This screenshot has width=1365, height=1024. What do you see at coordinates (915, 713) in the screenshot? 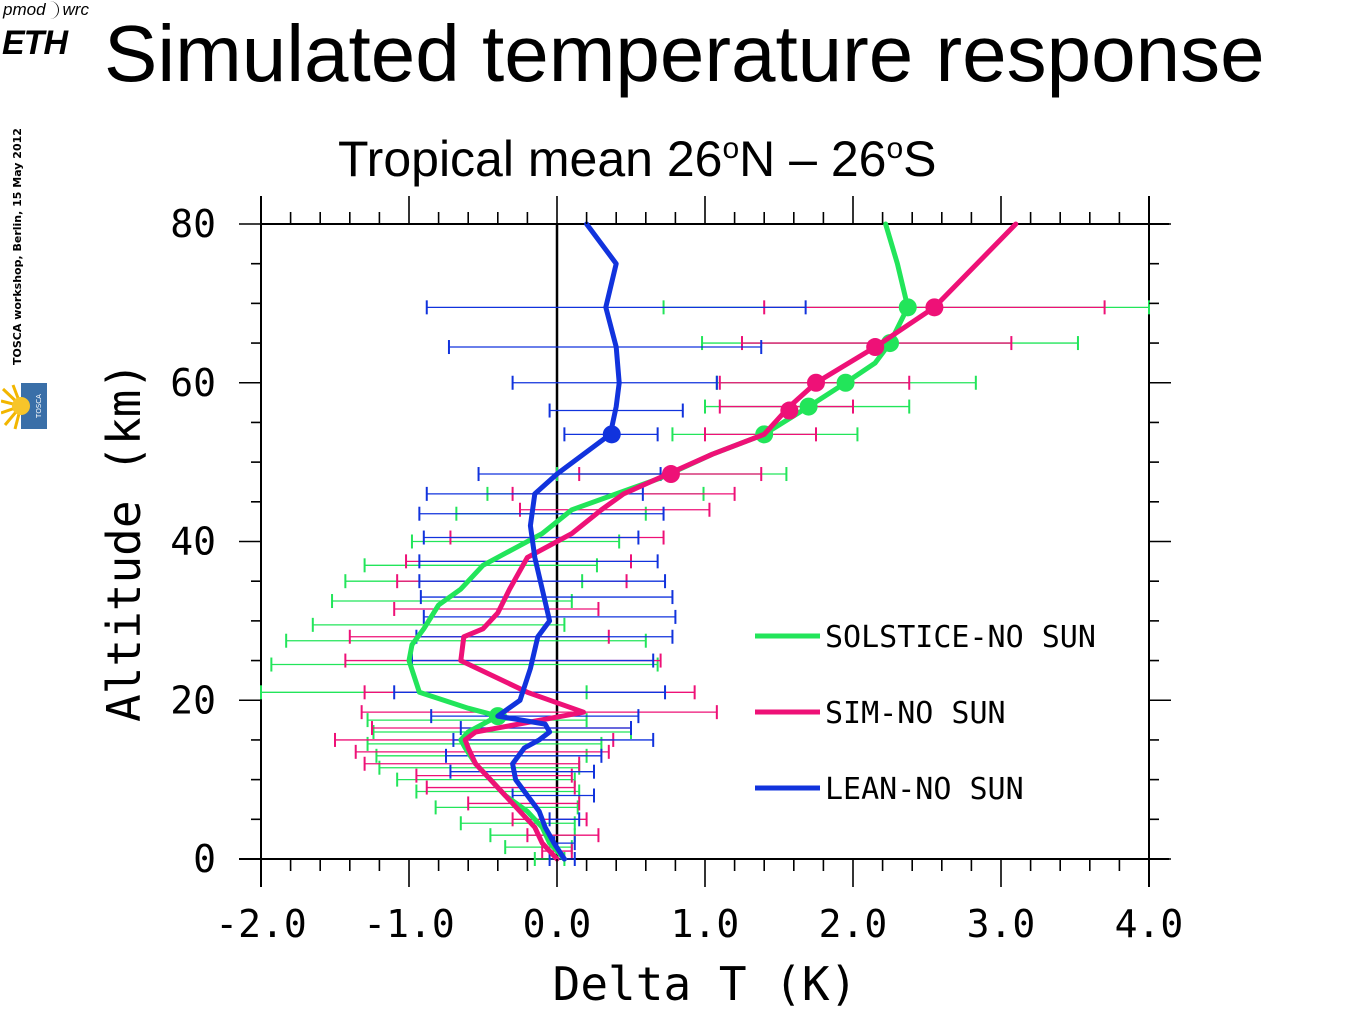
I see `legend-entry: SIM-NO SUN` at bounding box center [915, 713].